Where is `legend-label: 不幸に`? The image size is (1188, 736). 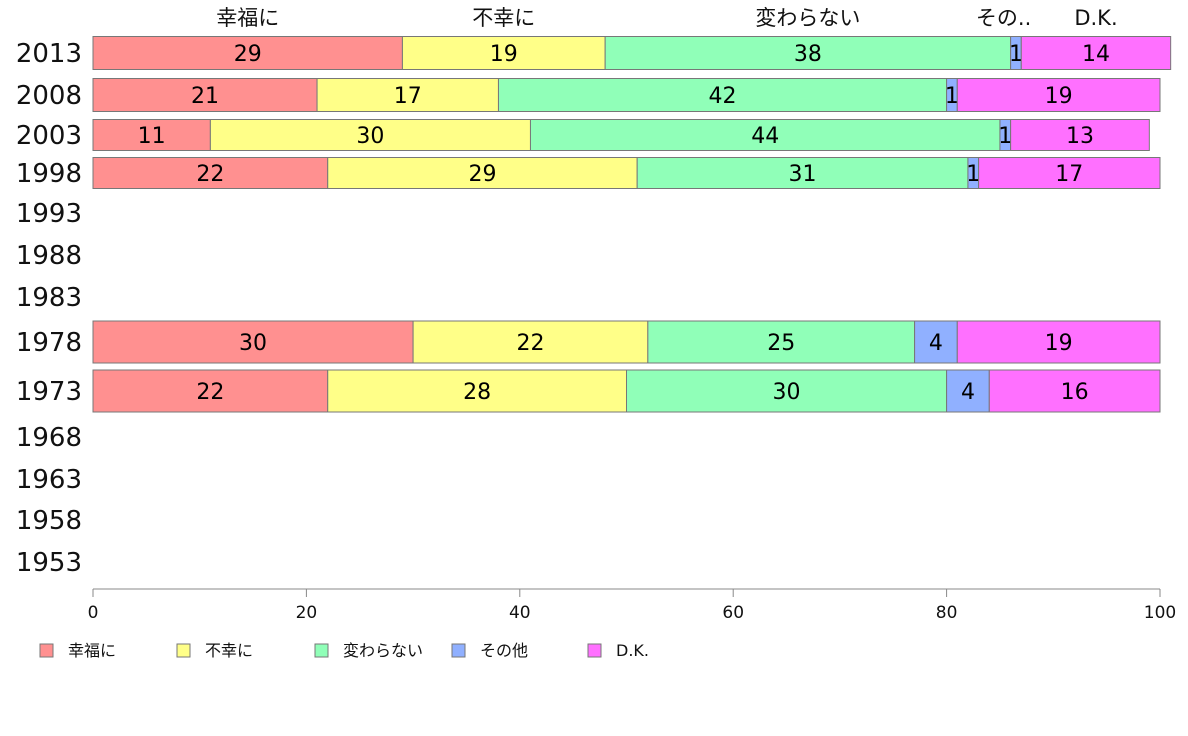 legend-label: 不幸に is located at coordinates (229, 650).